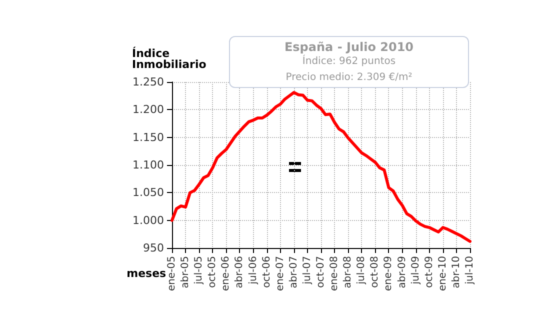 The height and width of the screenshot is (336, 545). Describe the element at coordinates (148, 82) in the screenshot. I see `y-tick-label: 1.250` at that location.